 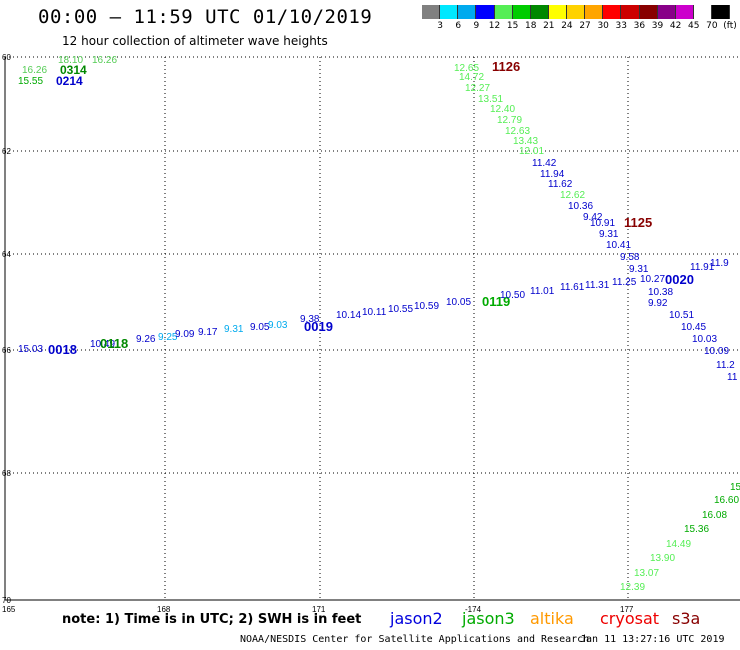 What do you see at coordinates (704, 339) in the screenshot?
I see `swh-value: 10.03` at bounding box center [704, 339].